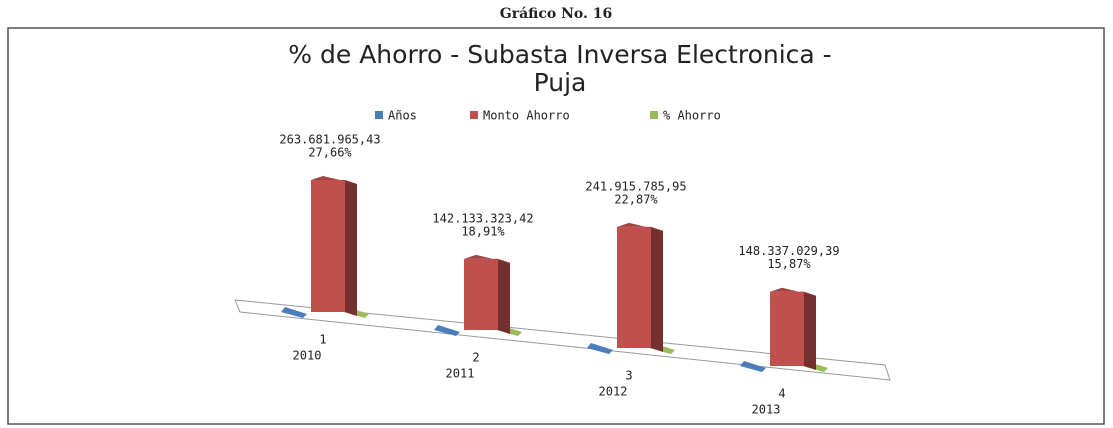 The width and height of the screenshot is (1113, 428). What do you see at coordinates (402, 116) in the screenshot?
I see `legend-label: Años` at bounding box center [402, 116].